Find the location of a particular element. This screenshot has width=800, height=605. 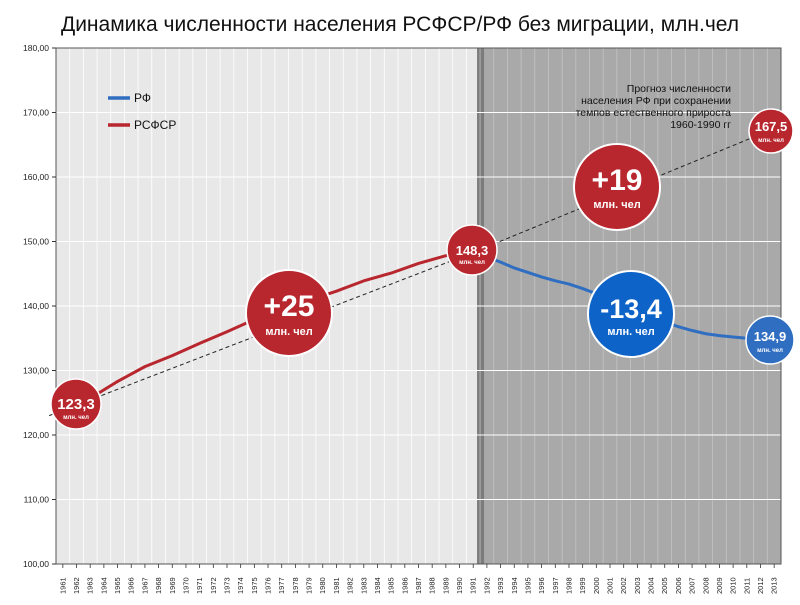

x-tick-label: 2008 is located at coordinates (705, 585).